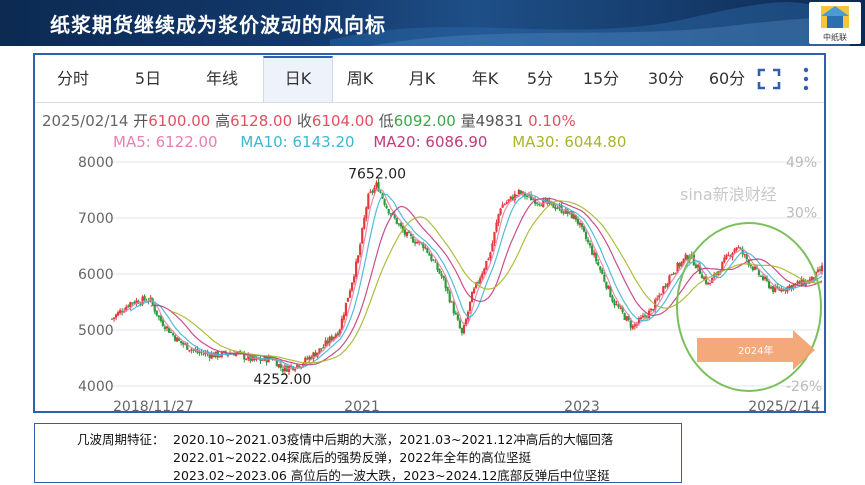 The width and height of the screenshot is (865, 485). I want to click on tab-5min: 5分, so click(540, 78).